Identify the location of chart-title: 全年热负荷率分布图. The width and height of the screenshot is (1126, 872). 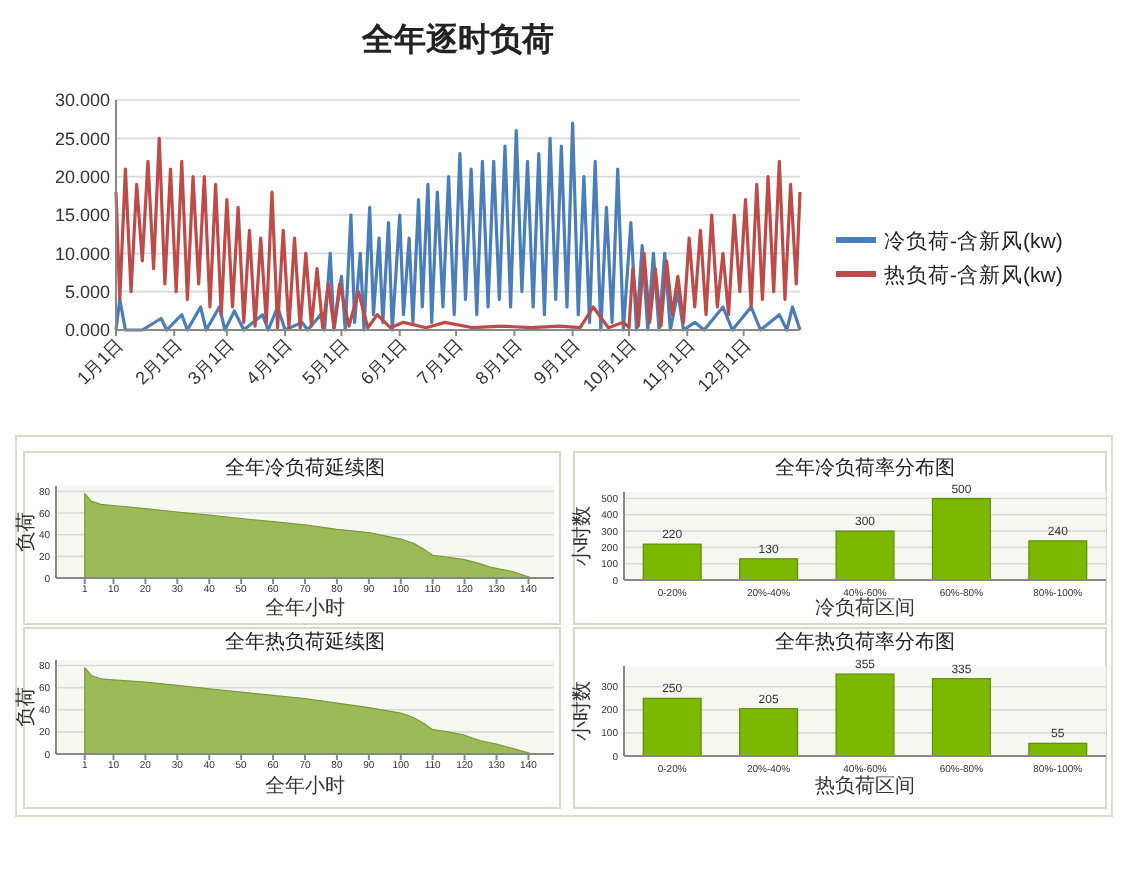
(865, 642).